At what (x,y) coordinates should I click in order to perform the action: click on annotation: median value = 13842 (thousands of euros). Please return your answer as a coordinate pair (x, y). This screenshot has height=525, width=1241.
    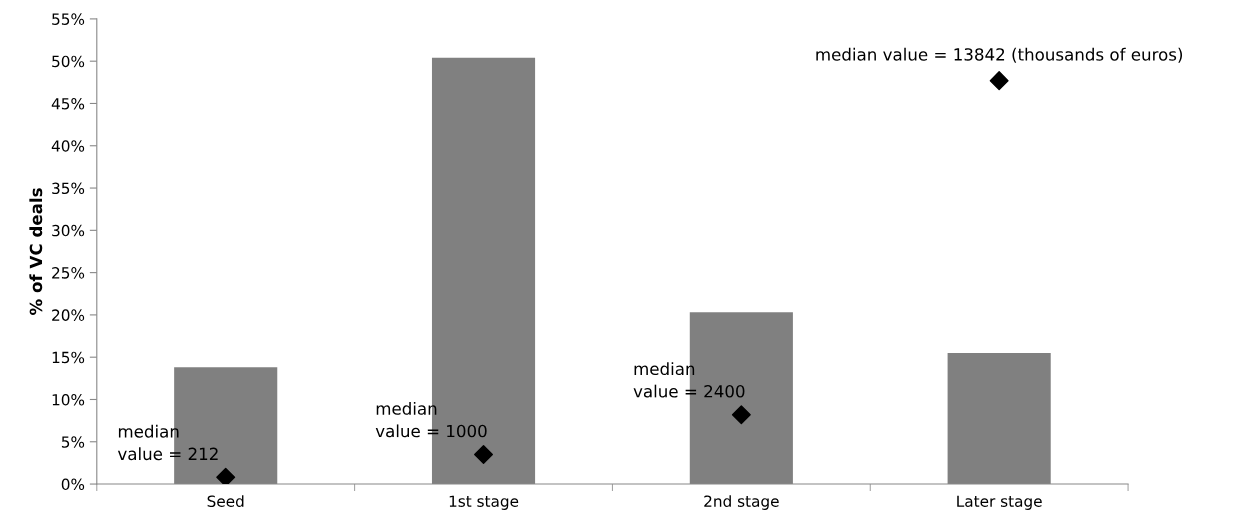
    Looking at the image, I should click on (999, 55).